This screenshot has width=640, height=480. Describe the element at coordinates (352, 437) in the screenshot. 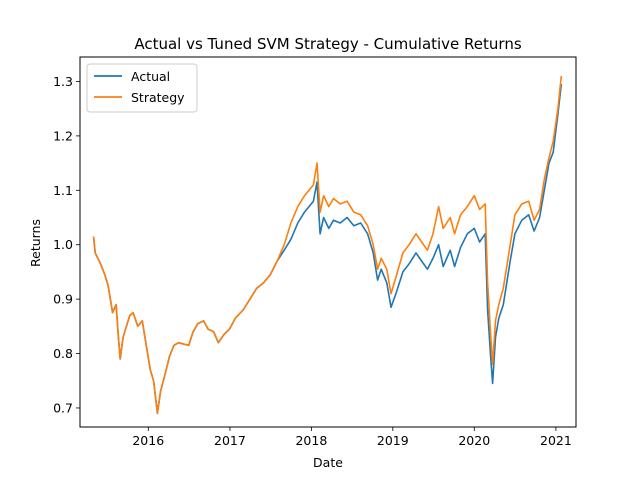

I see `x-axis: 2016 2017 2018 2019 2020 2021` at that location.